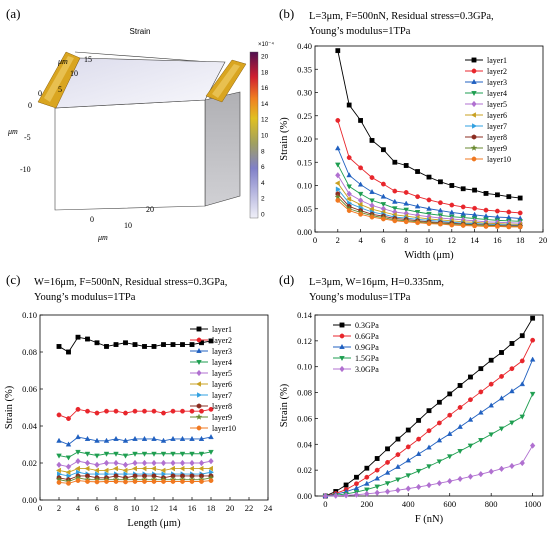  I want to click on legend-label: layer4, so click(222, 362).